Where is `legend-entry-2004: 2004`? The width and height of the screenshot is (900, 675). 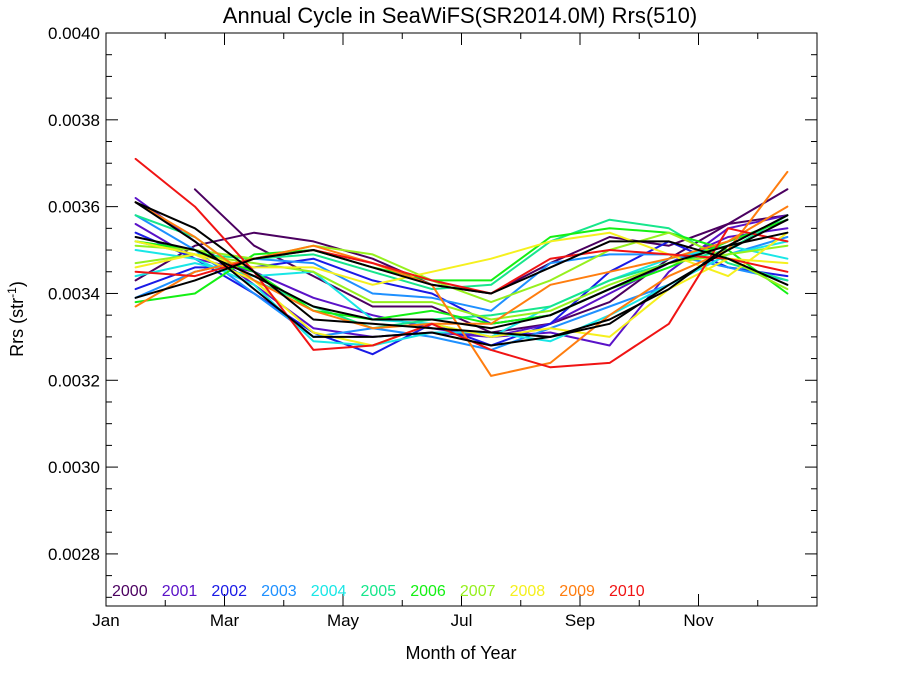 legend-entry-2004: 2004 is located at coordinates (329, 591).